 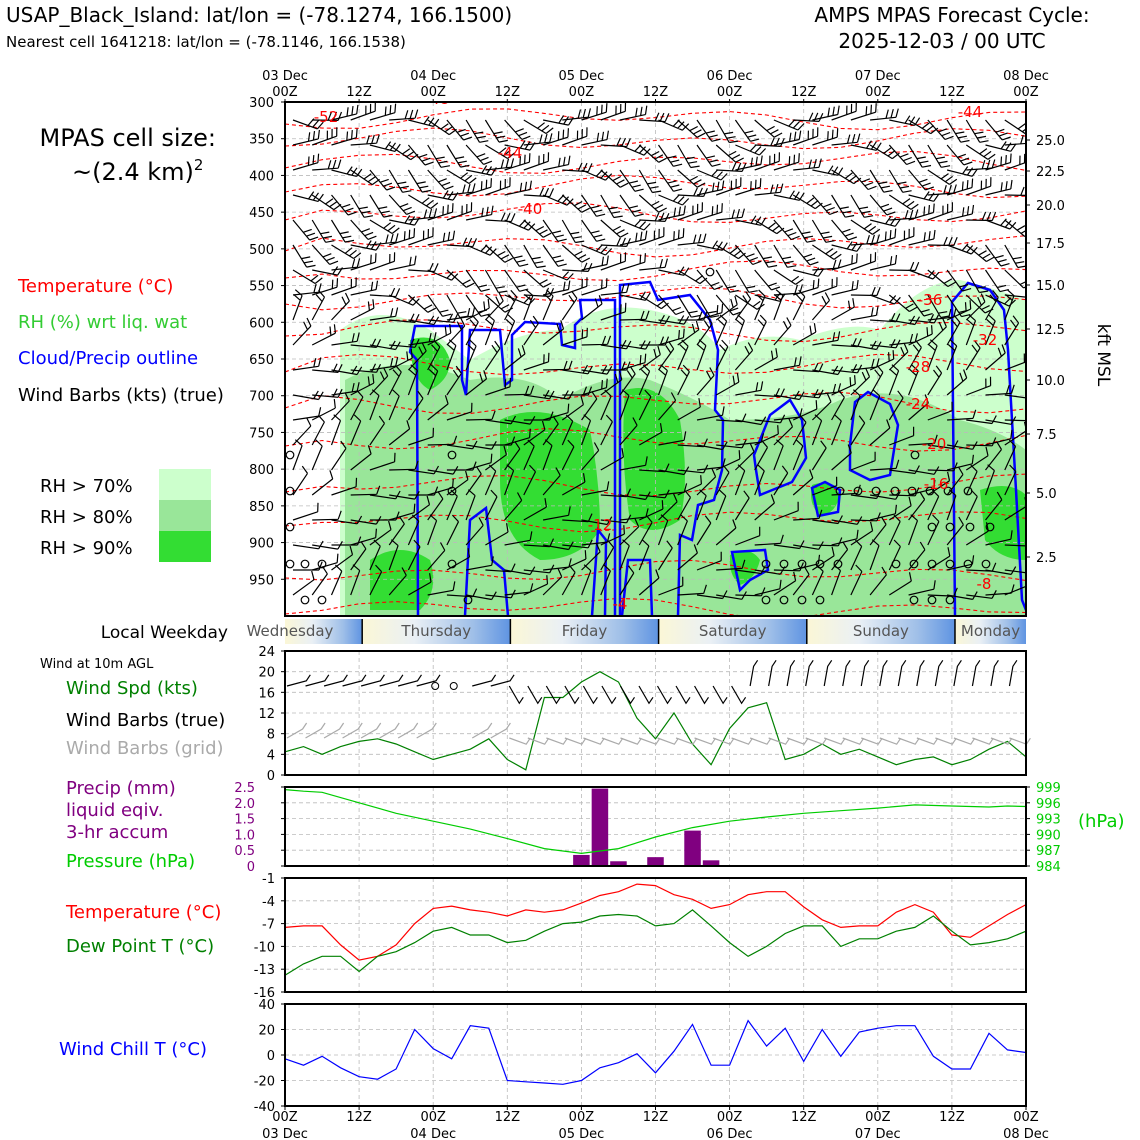 What do you see at coordinates (1048, 788) in the screenshot?
I see `pressure-tick-label: 999` at bounding box center [1048, 788].